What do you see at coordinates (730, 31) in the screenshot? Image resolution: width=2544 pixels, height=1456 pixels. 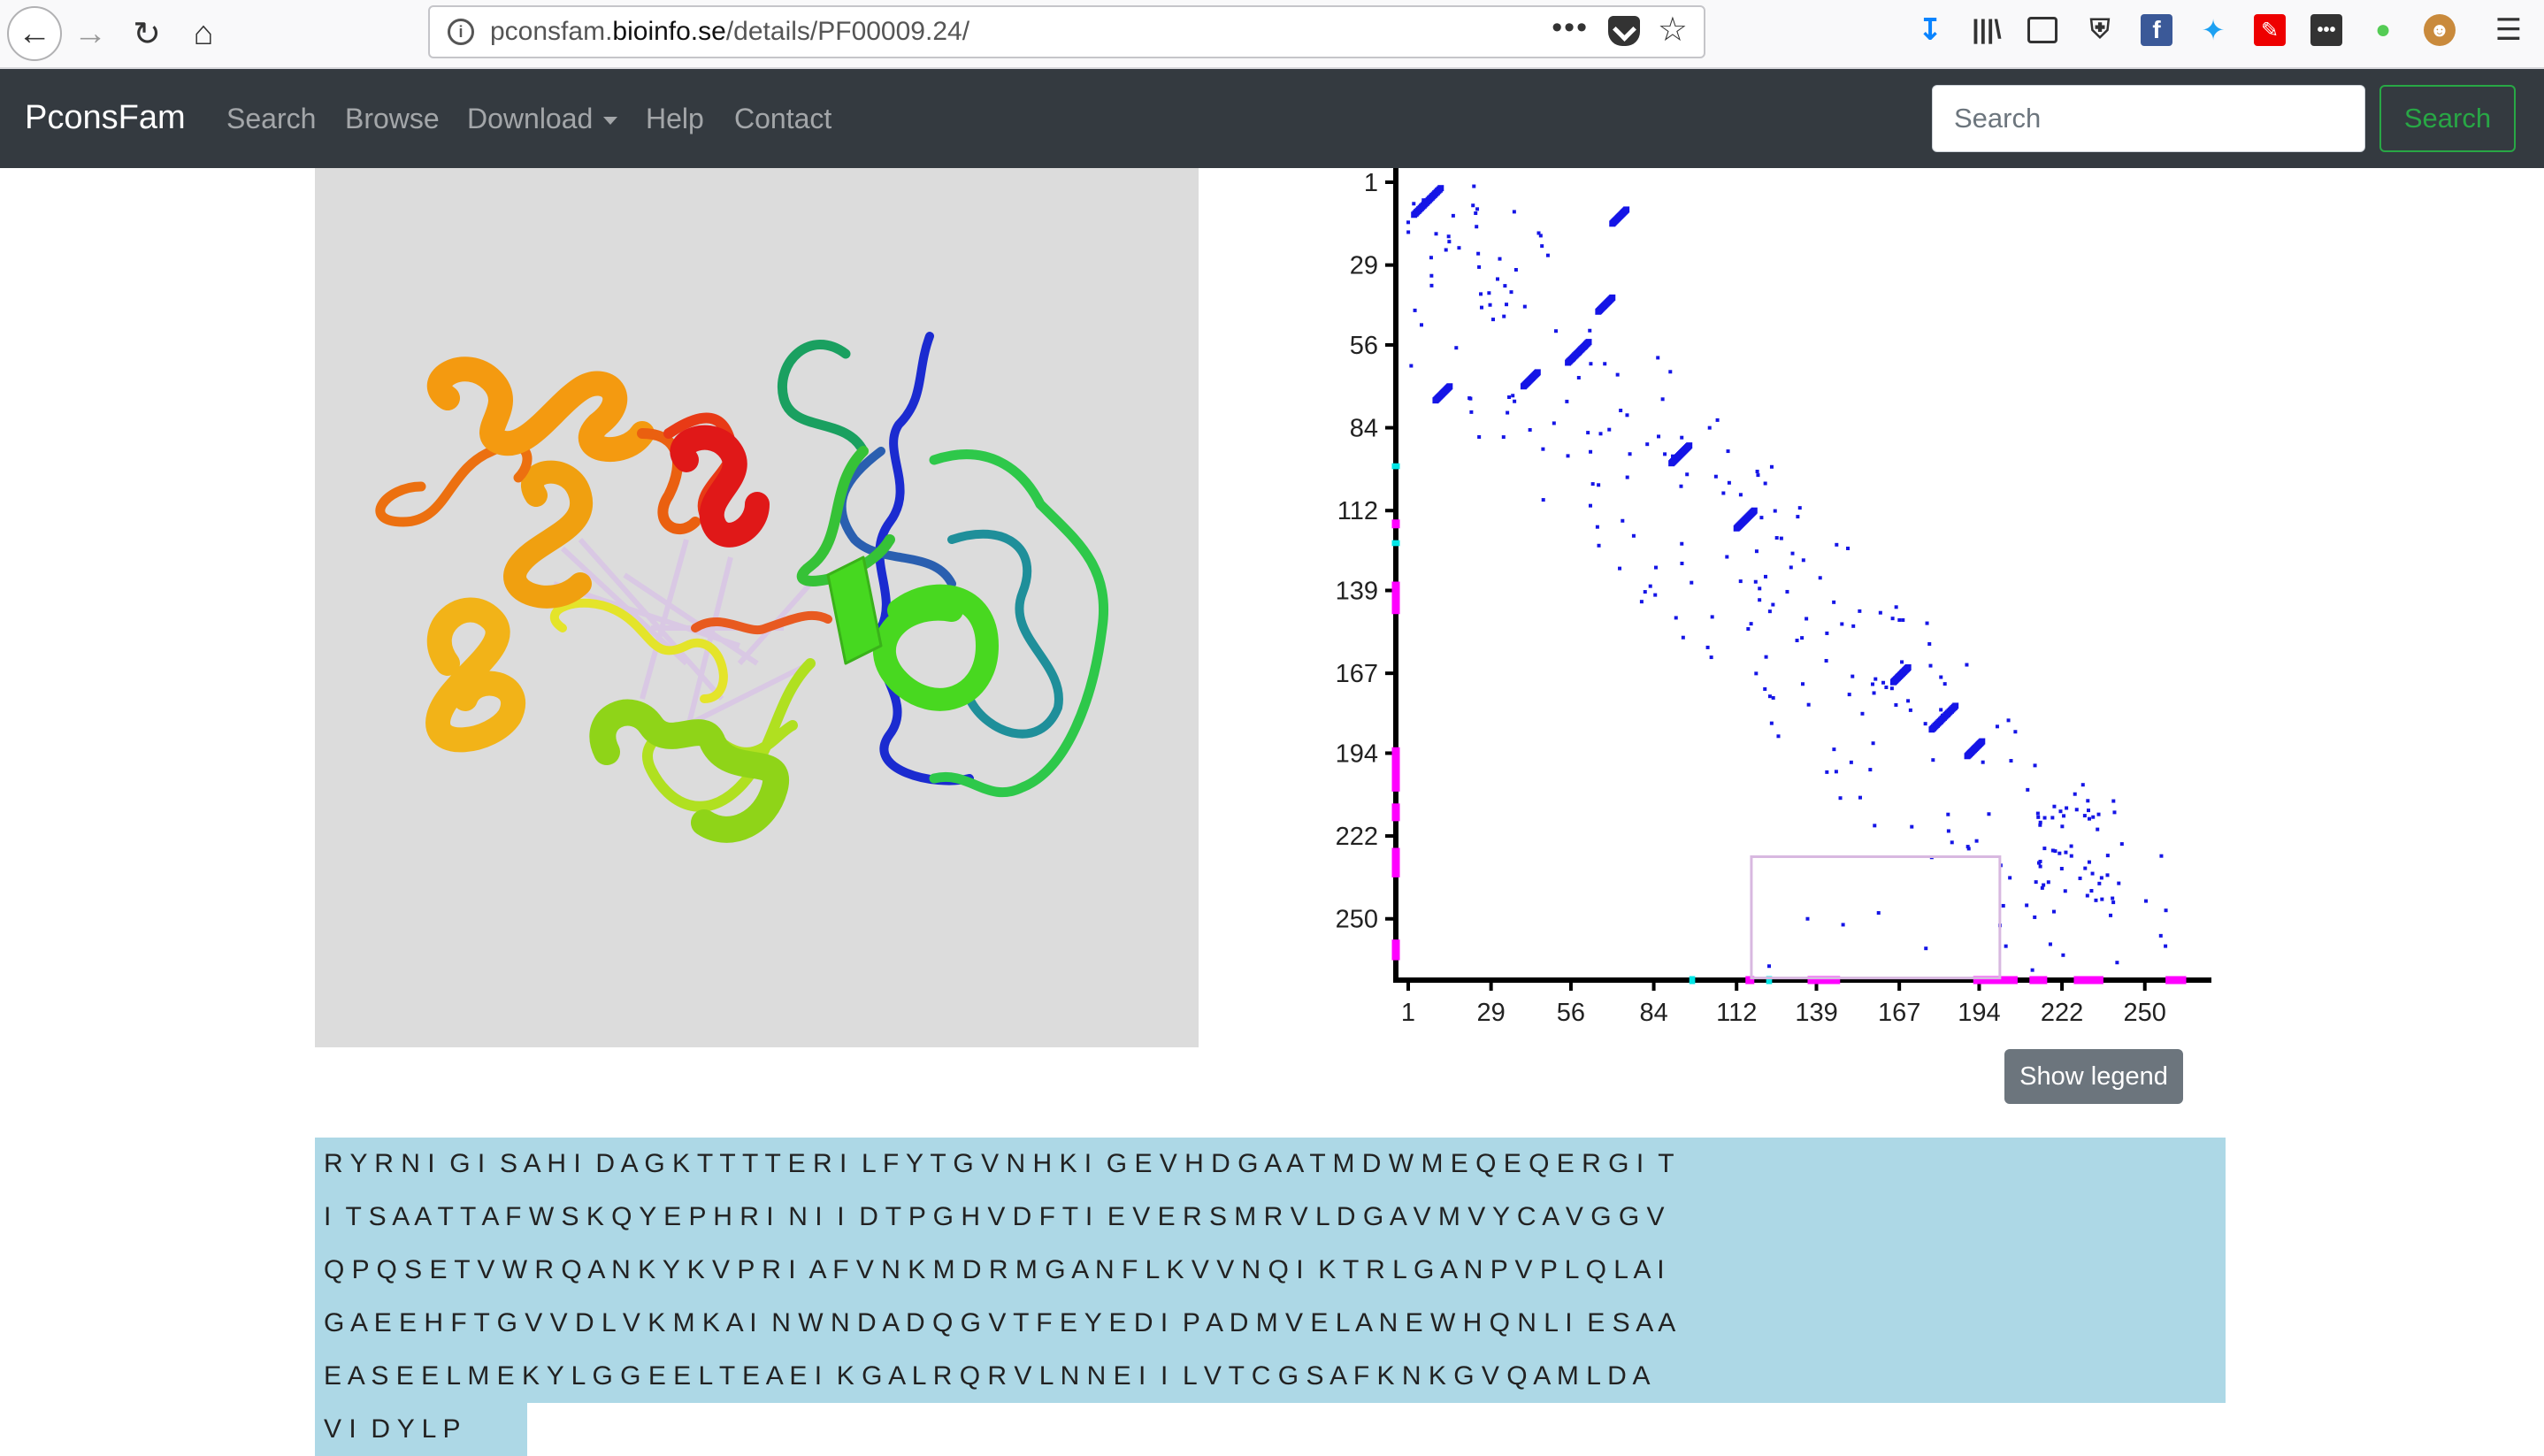 I see `url-text: pconsfam.bioinfo.se/details/PF00009.24/` at bounding box center [730, 31].